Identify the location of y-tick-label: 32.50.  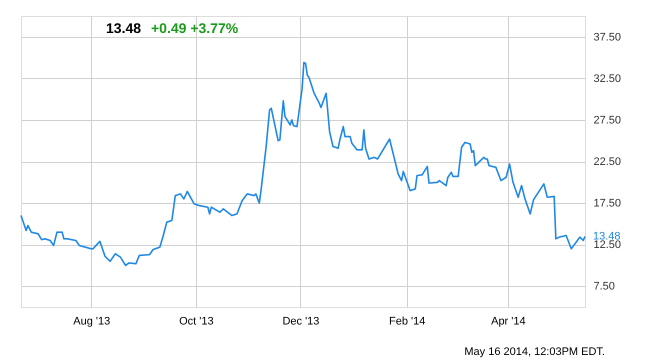
(608, 78).